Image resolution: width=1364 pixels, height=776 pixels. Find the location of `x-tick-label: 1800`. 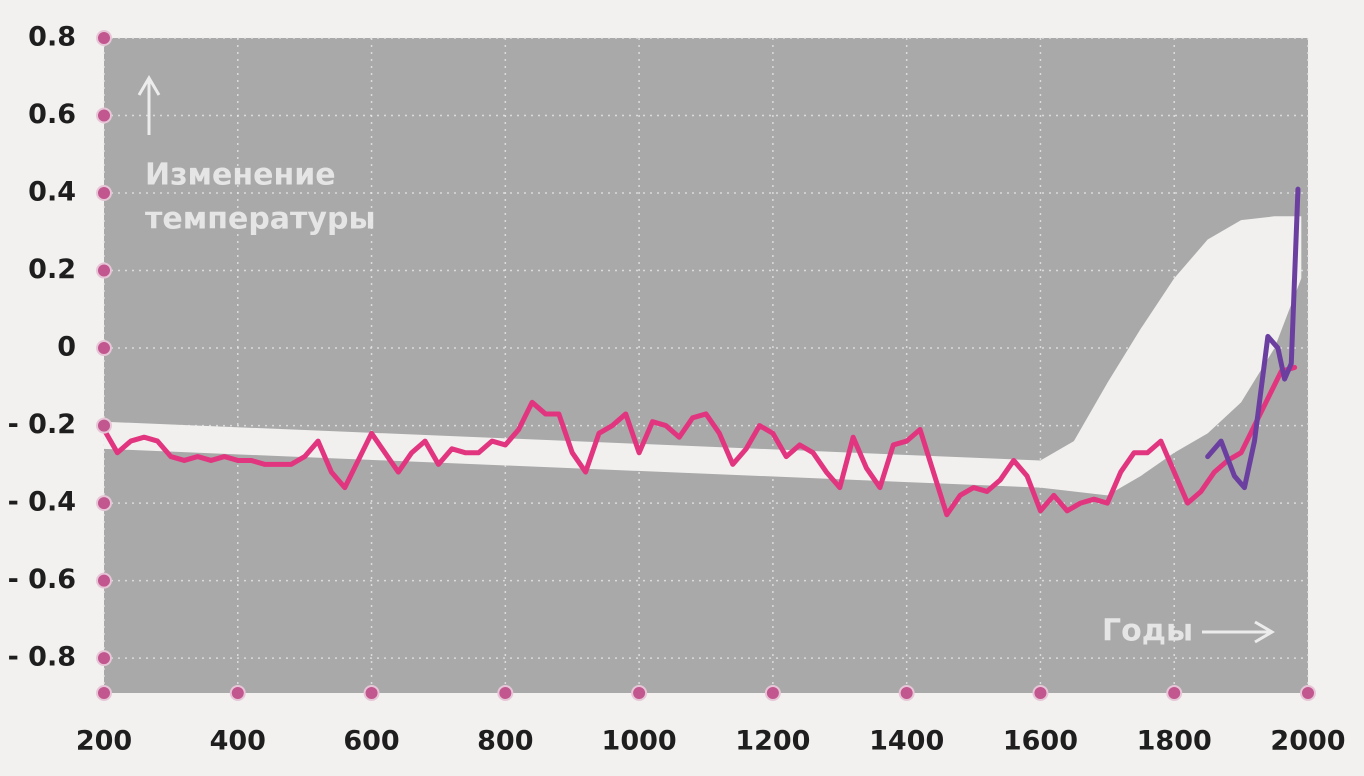

x-tick-label: 1800 is located at coordinates (1174, 741).